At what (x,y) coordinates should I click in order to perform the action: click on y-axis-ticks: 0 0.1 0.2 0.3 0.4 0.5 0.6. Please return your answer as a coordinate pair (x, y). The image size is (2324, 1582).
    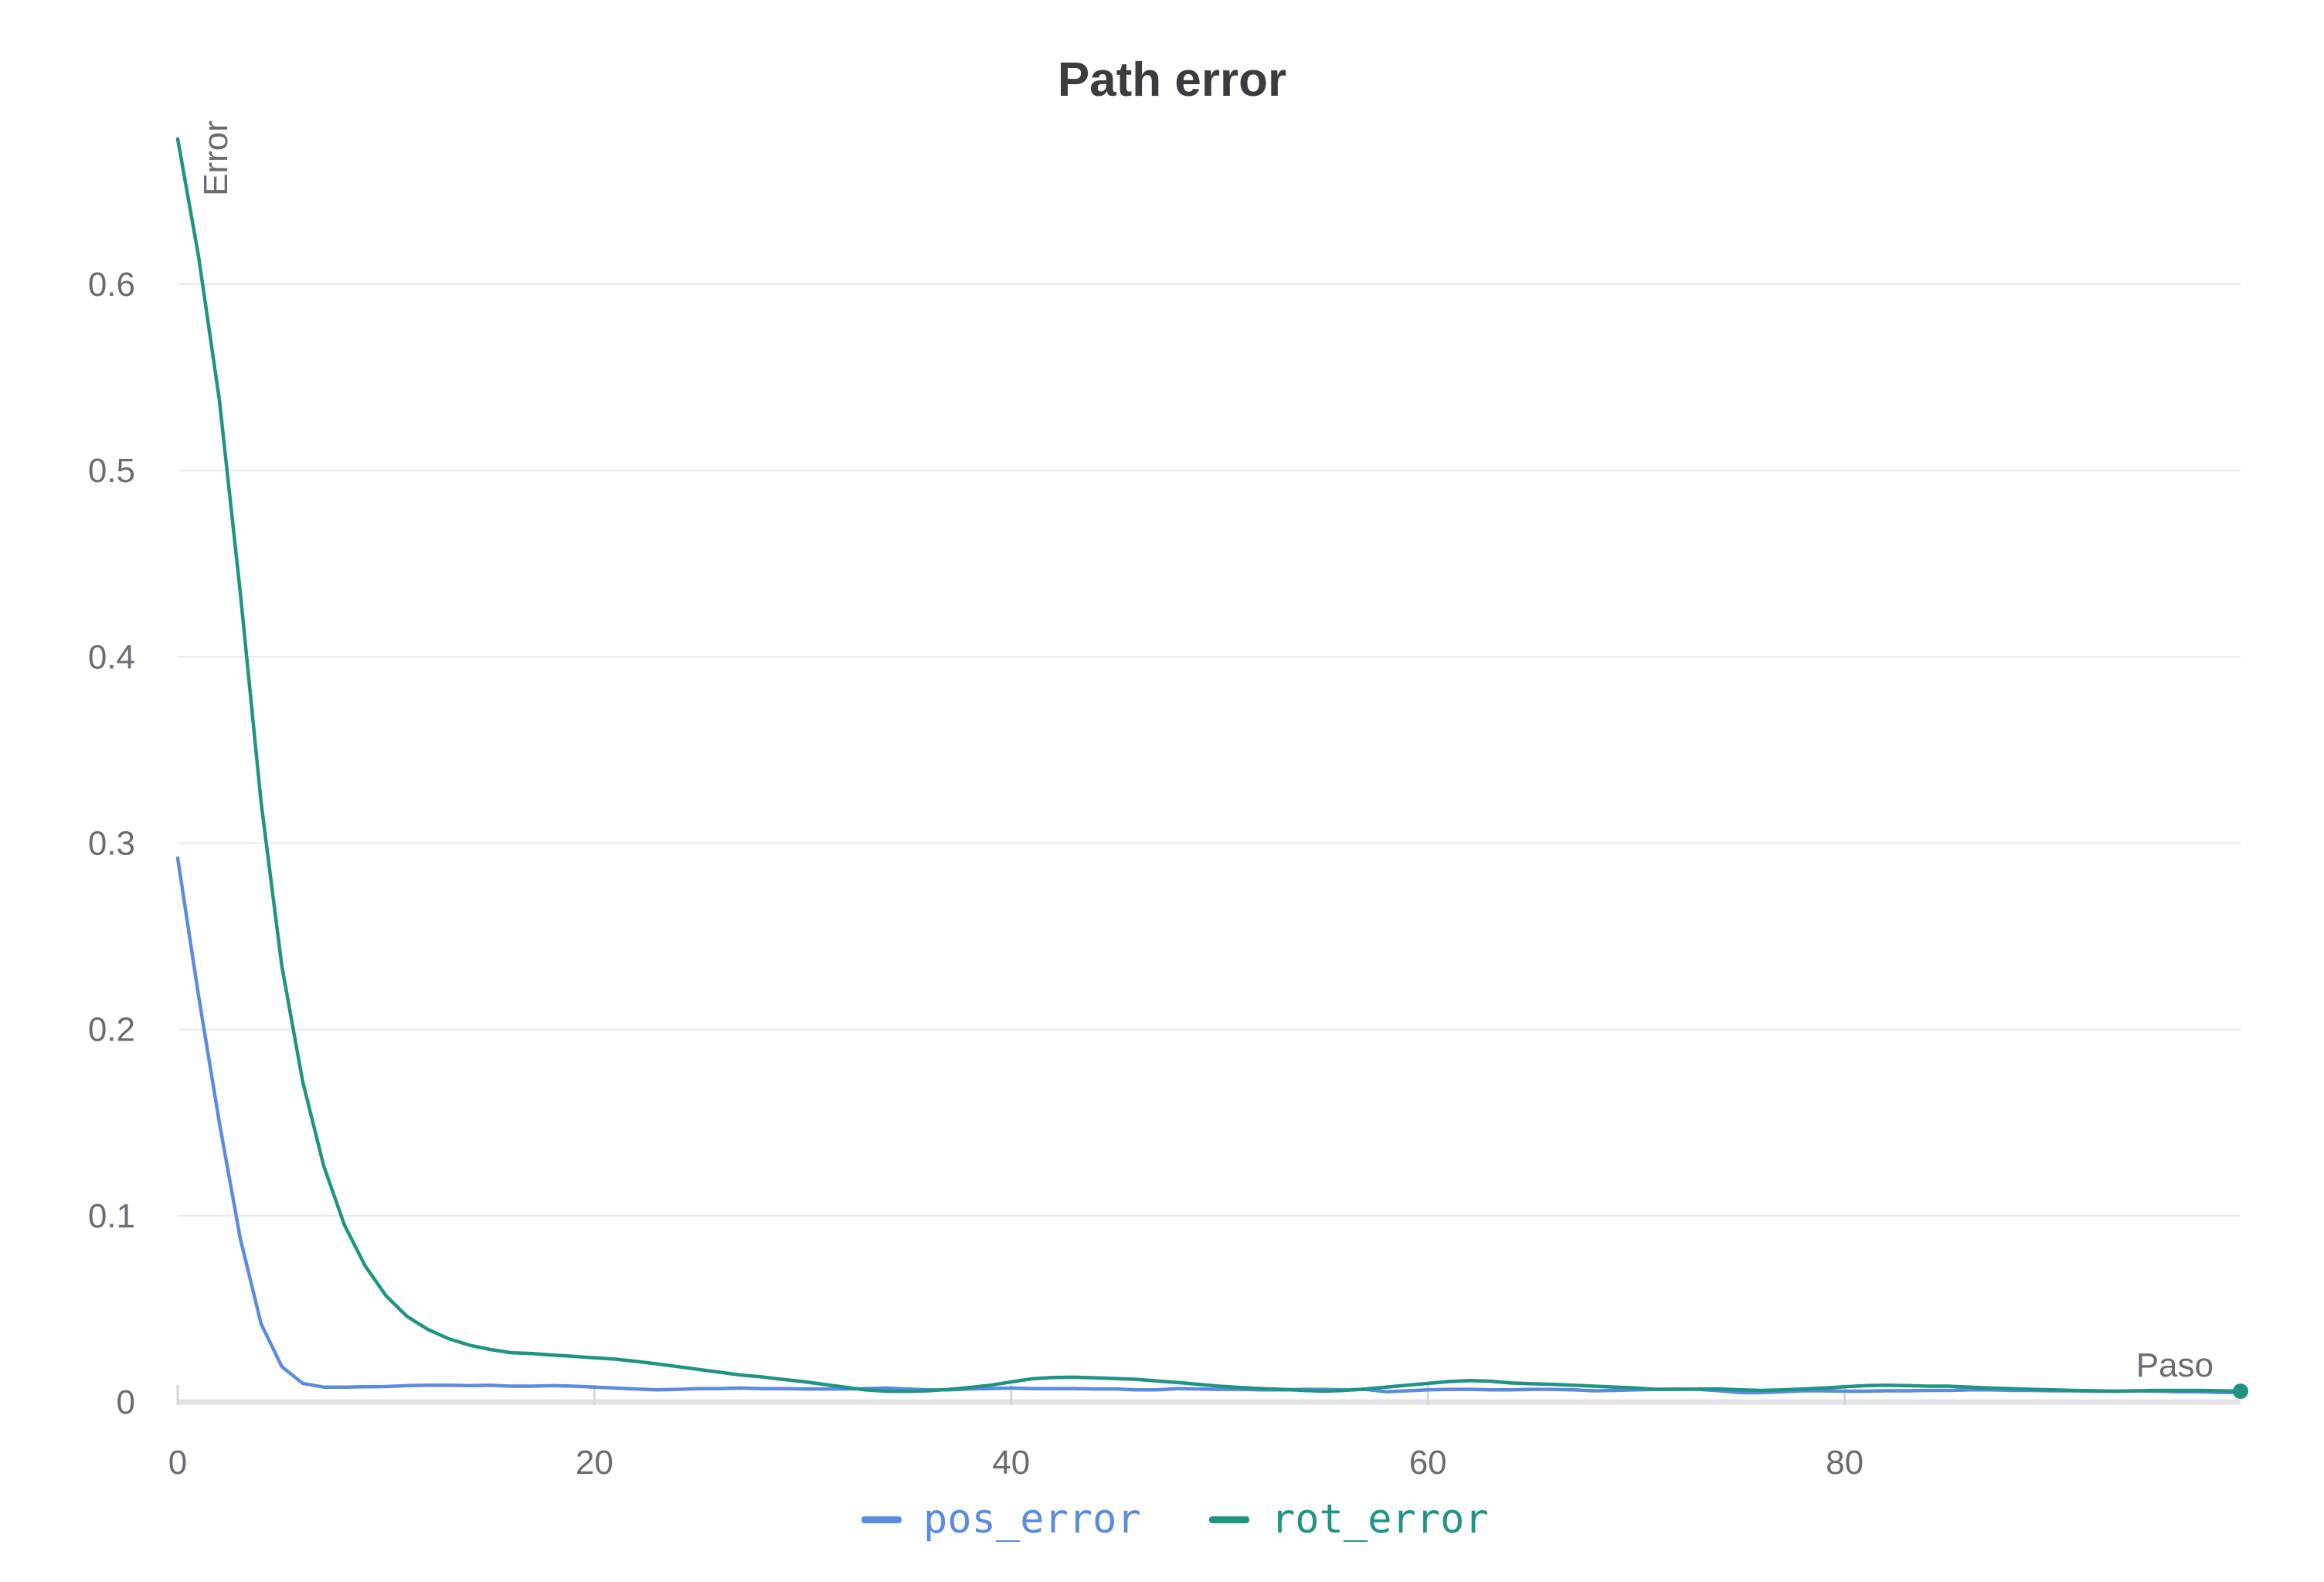
    Looking at the image, I should click on (111, 843).